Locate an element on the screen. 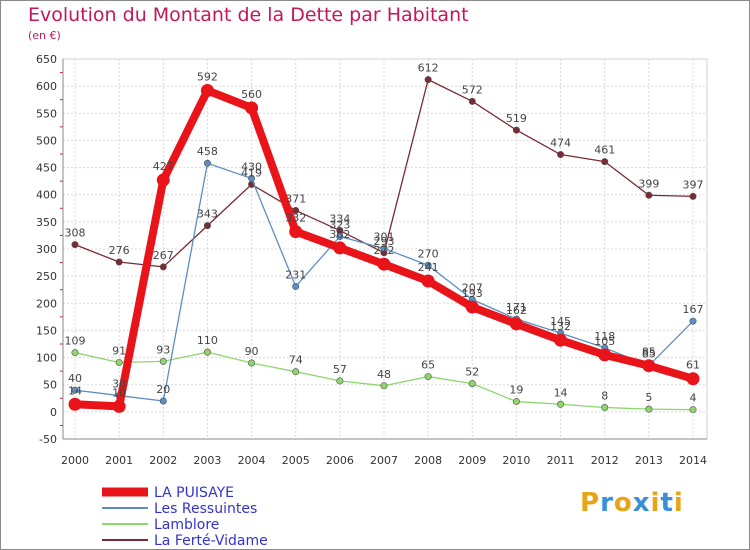 The height and width of the screenshot is (550, 750). data-label: 272 is located at coordinates (384, 250).